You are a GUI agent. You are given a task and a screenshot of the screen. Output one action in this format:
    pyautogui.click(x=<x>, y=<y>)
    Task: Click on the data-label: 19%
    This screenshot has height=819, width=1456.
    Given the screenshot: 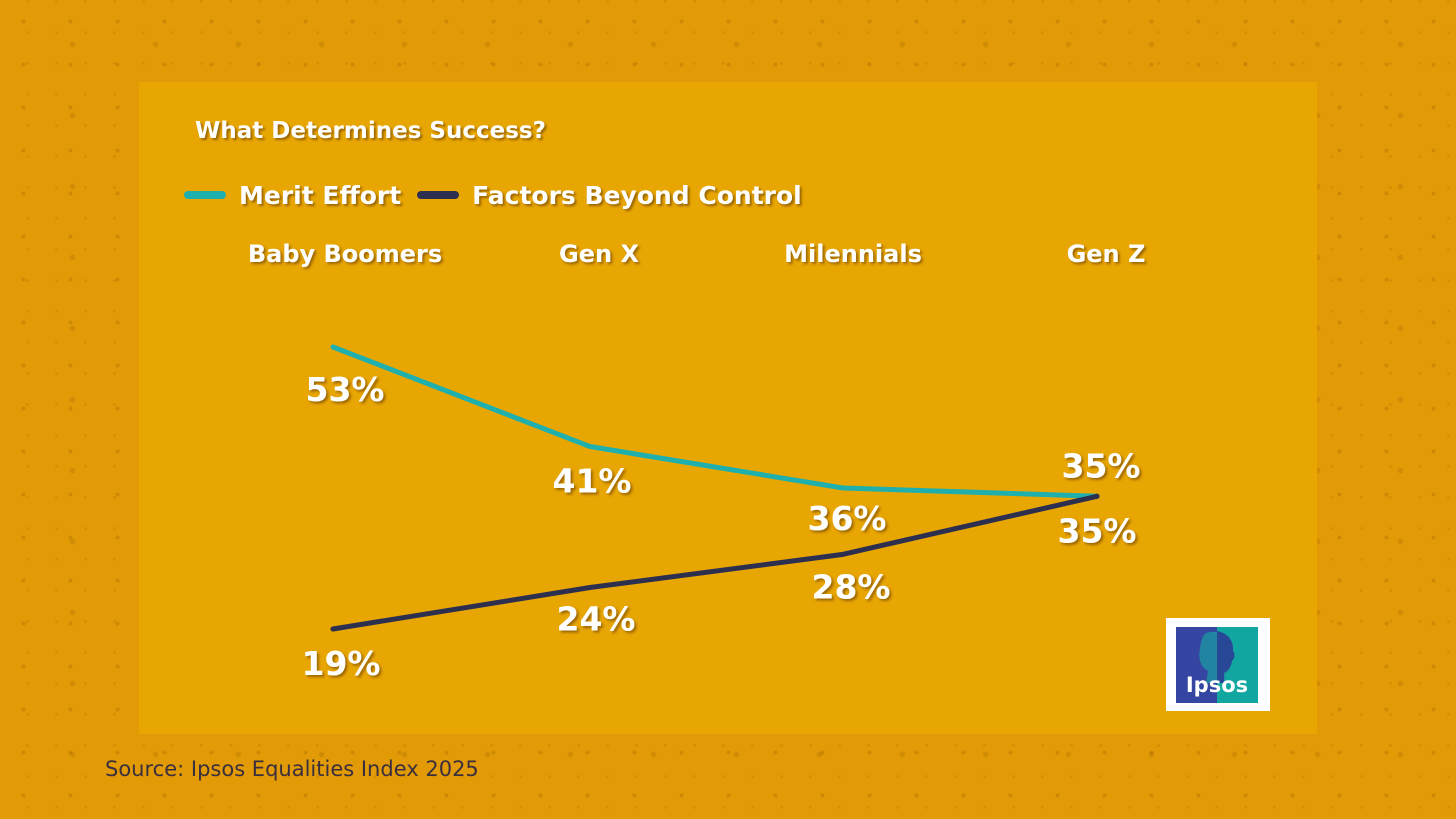 What is the action you would take?
    pyautogui.click(x=341, y=663)
    